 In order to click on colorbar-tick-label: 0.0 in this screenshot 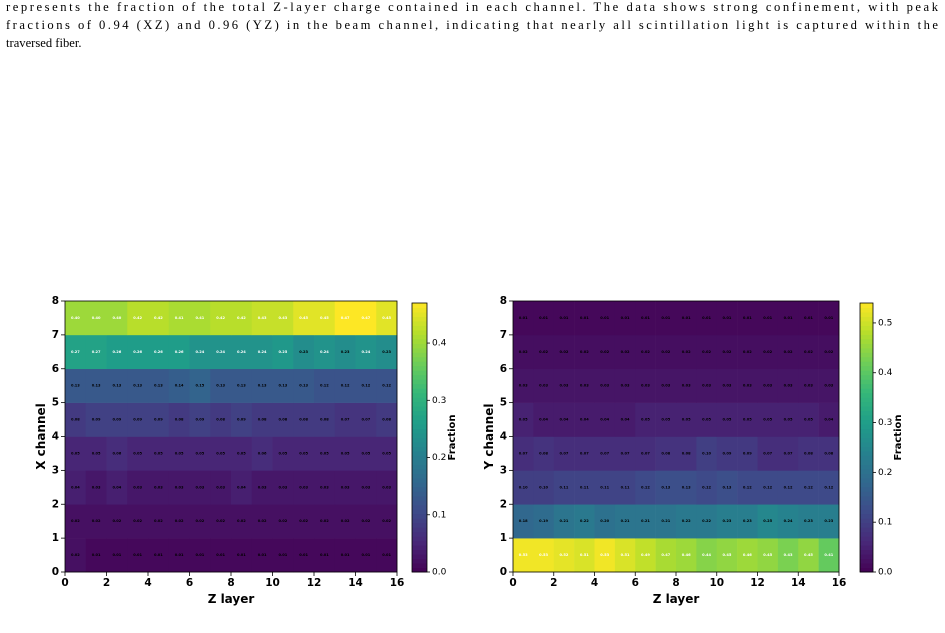, I will do `click(885, 573)`.